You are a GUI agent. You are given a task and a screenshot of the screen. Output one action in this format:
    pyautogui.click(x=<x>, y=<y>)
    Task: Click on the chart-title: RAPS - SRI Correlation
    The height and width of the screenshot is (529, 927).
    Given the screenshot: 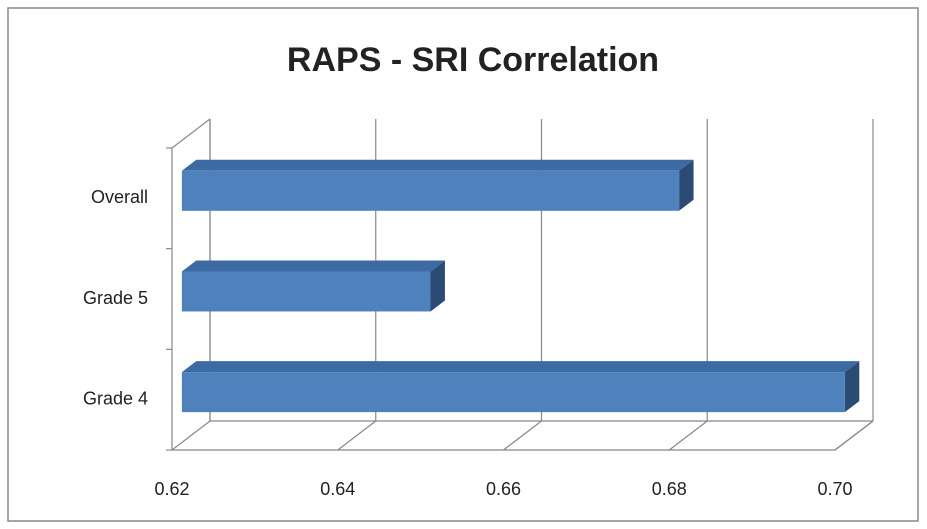 What is the action you would take?
    pyautogui.click(x=473, y=60)
    